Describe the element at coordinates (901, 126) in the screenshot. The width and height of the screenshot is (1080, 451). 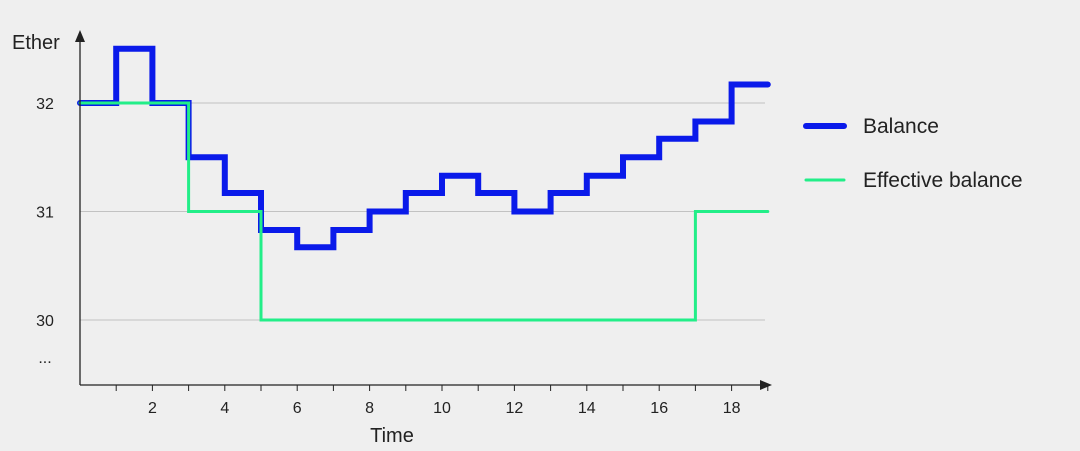
I see `legend-label: Balance` at that location.